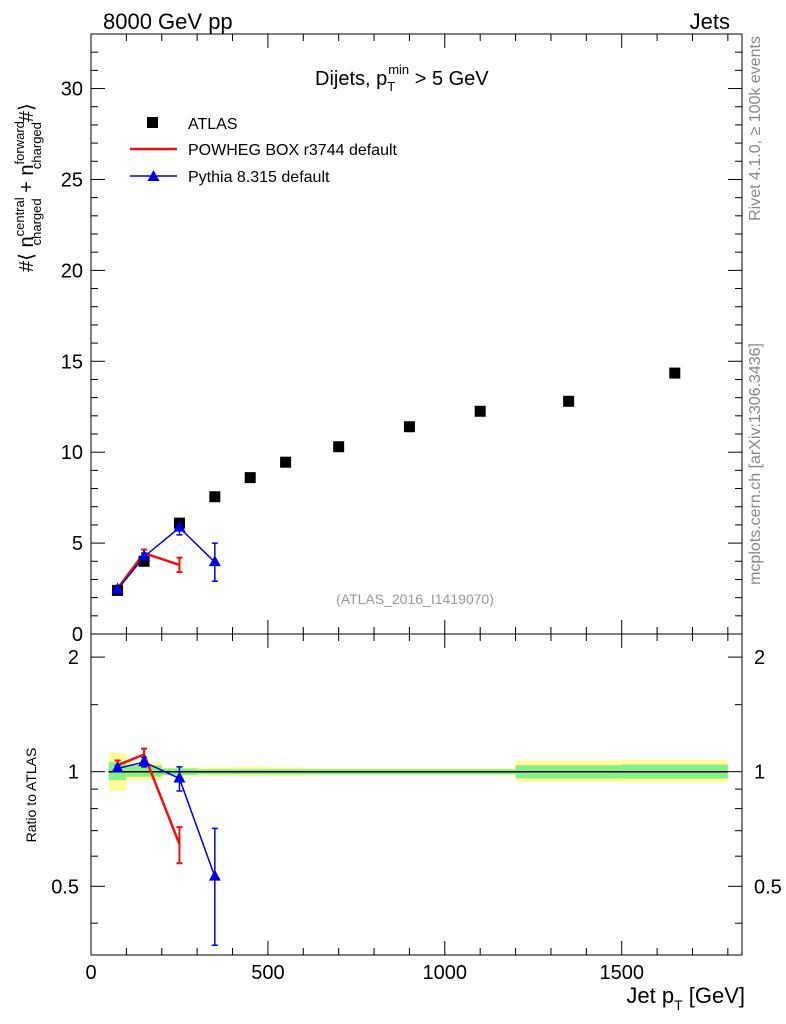 Image resolution: width=786 pixels, height=1024 pixels. What do you see at coordinates (710, 21) in the screenshot?
I see `header-right: Jets` at bounding box center [710, 21].